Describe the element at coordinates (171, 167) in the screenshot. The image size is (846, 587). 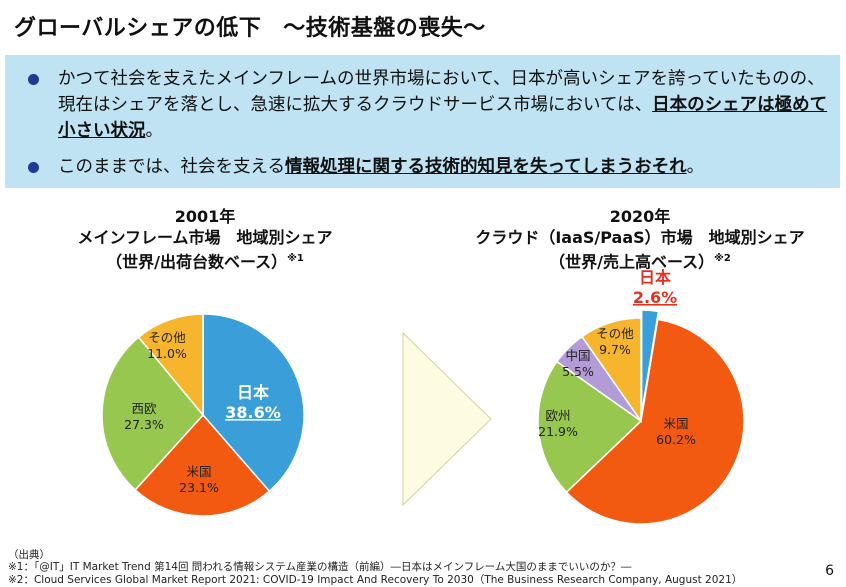
I see `bullet-2-pre: このままでは、社会を支える` at that location.